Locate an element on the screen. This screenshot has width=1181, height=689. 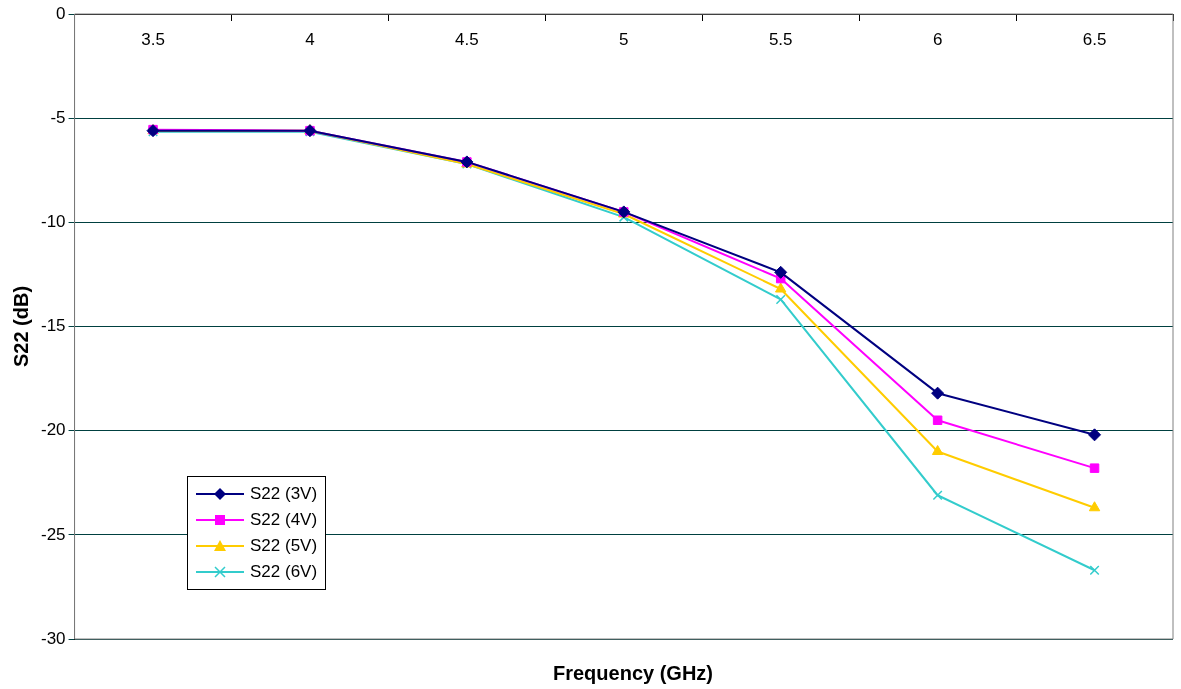
x-tick-label: 4 is located at coordinates (310, 39).